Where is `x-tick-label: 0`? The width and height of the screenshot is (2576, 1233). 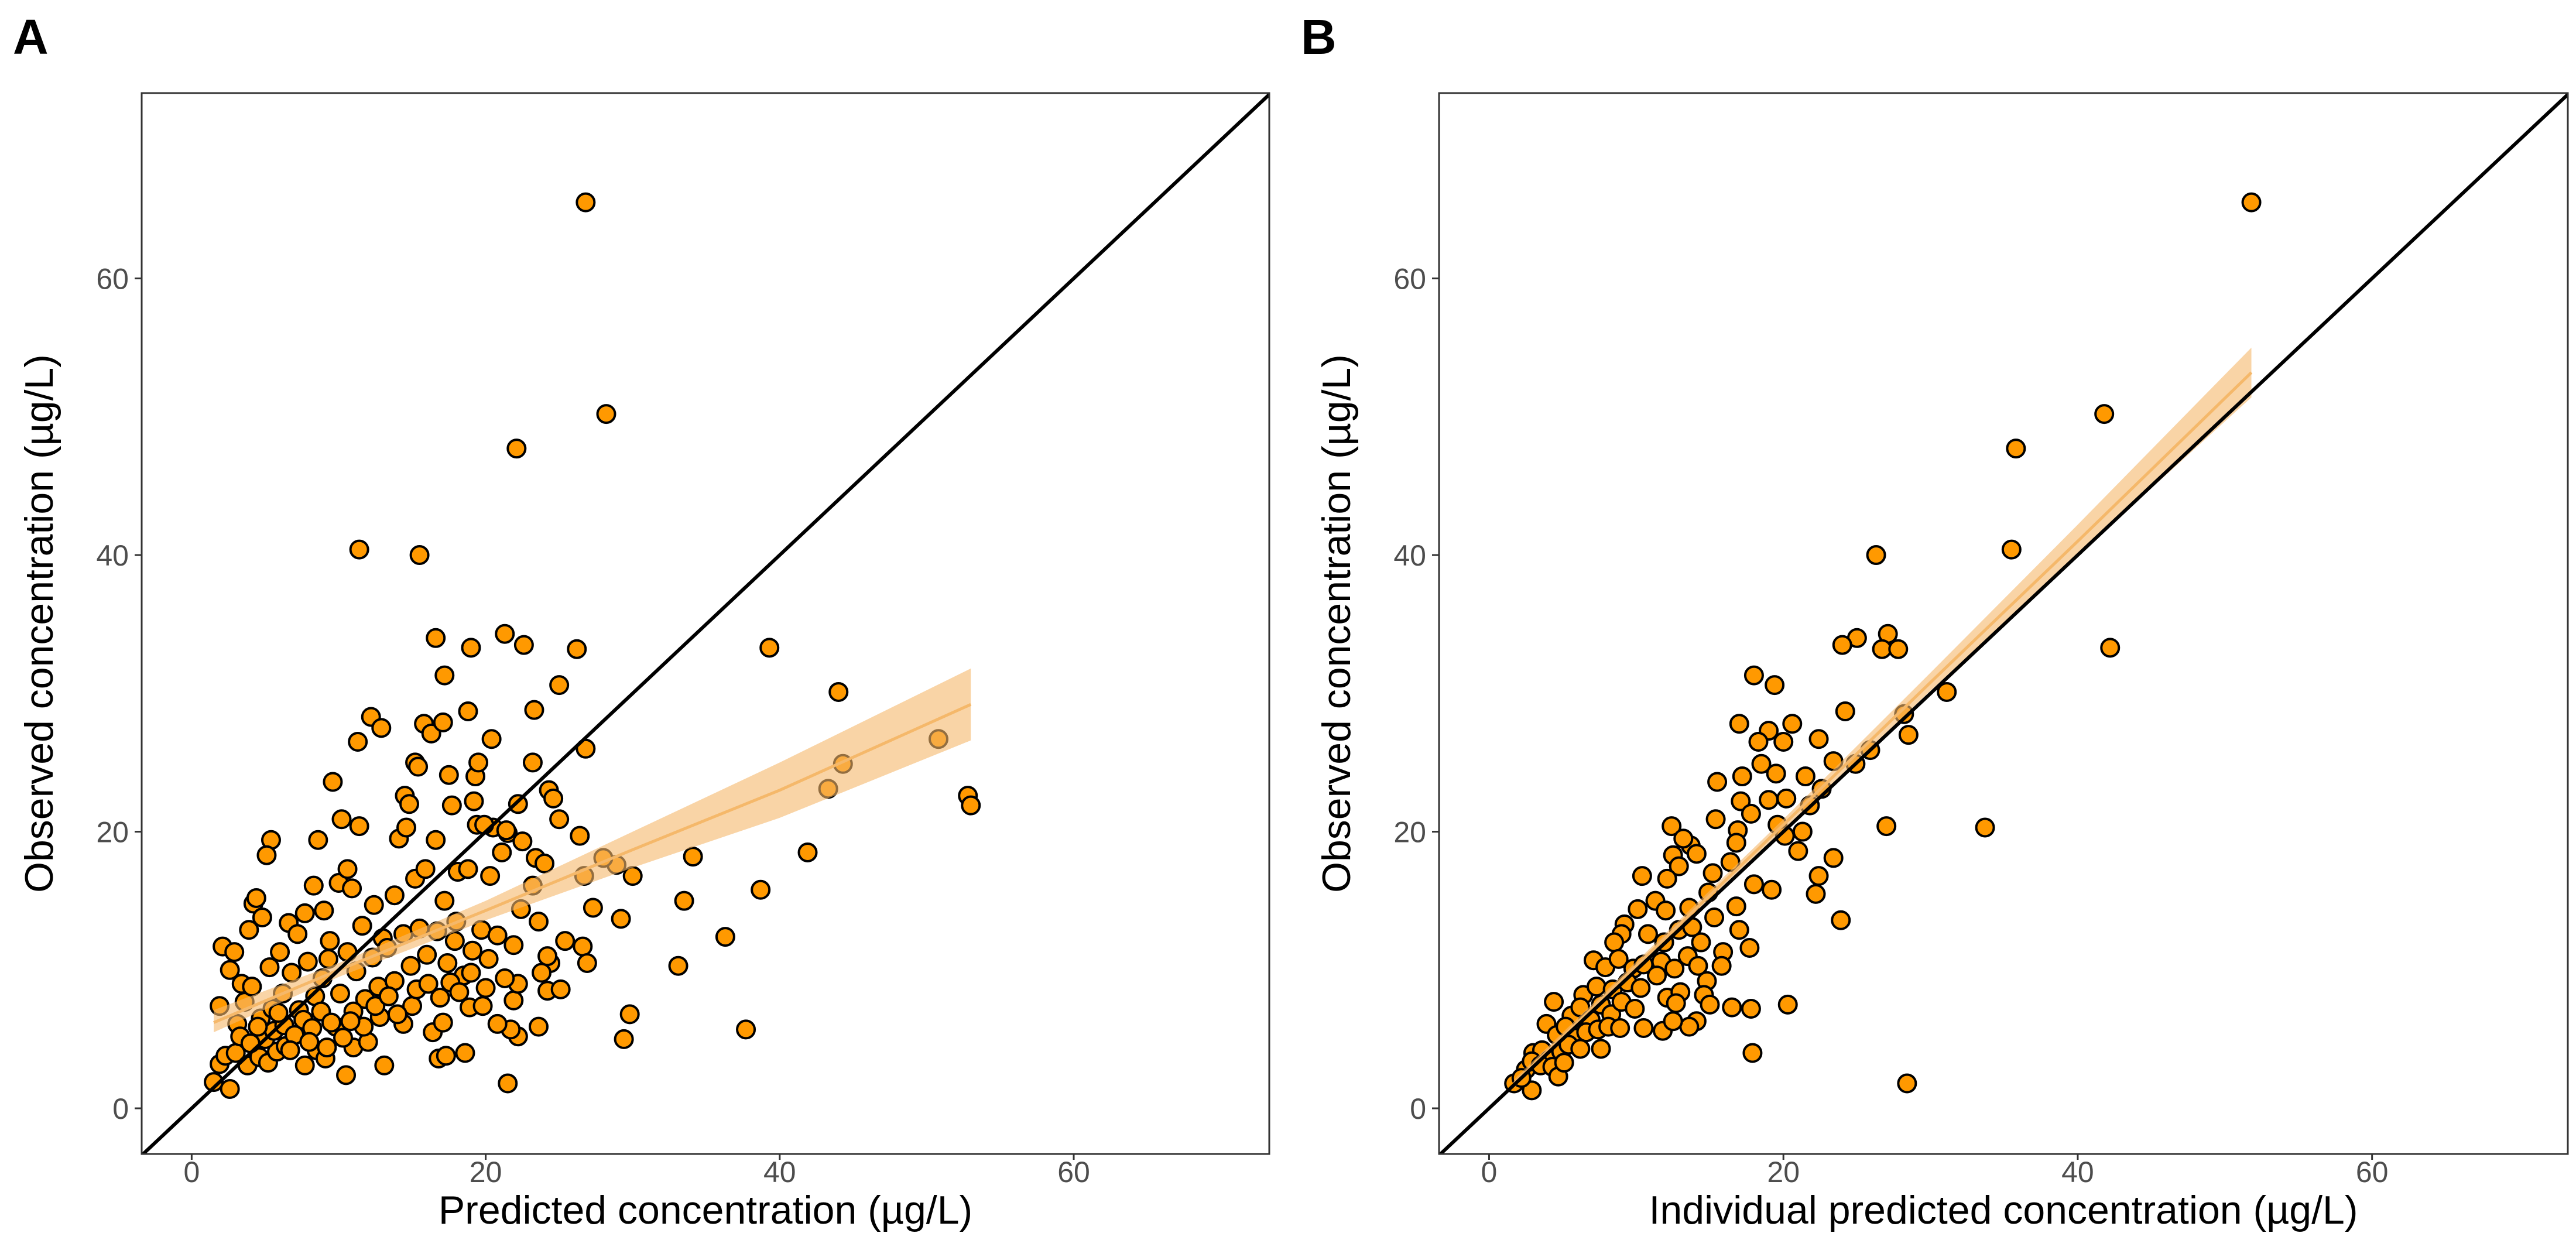 x-tick-label: 0 is located at coordinates (191, 1172).